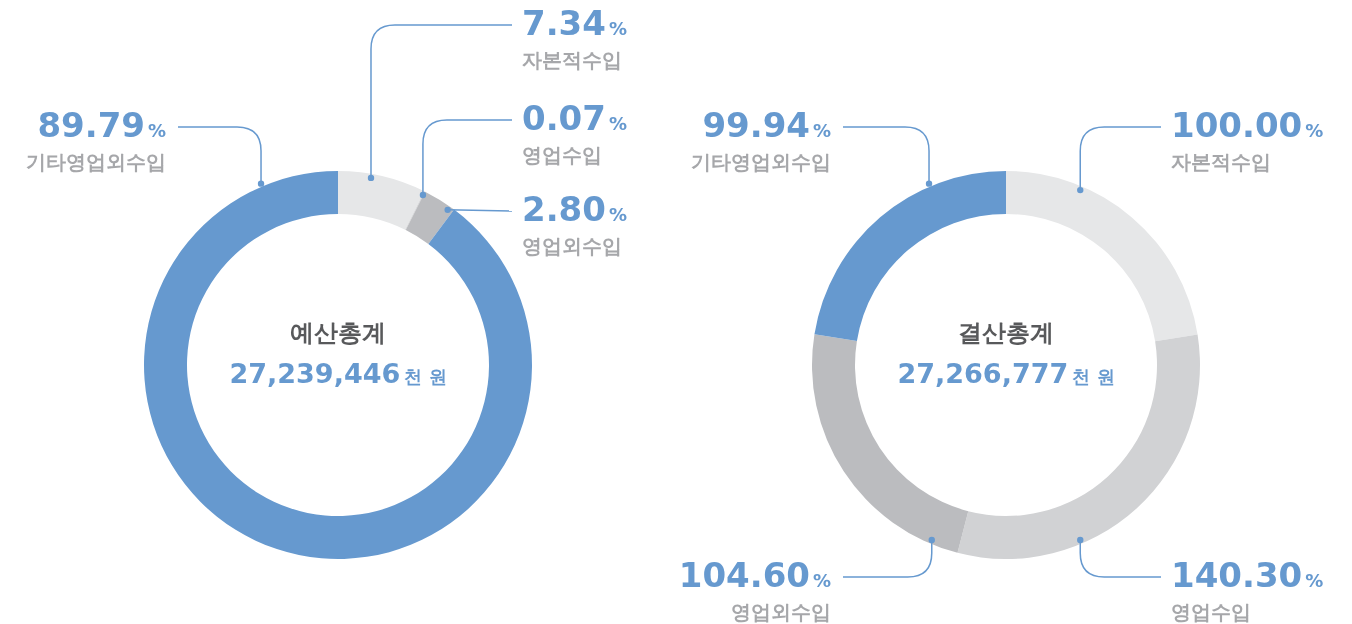 The height and width of the screenshot is (624, 1352). I want to click on data-label: 7.34%, so click(574, 23).